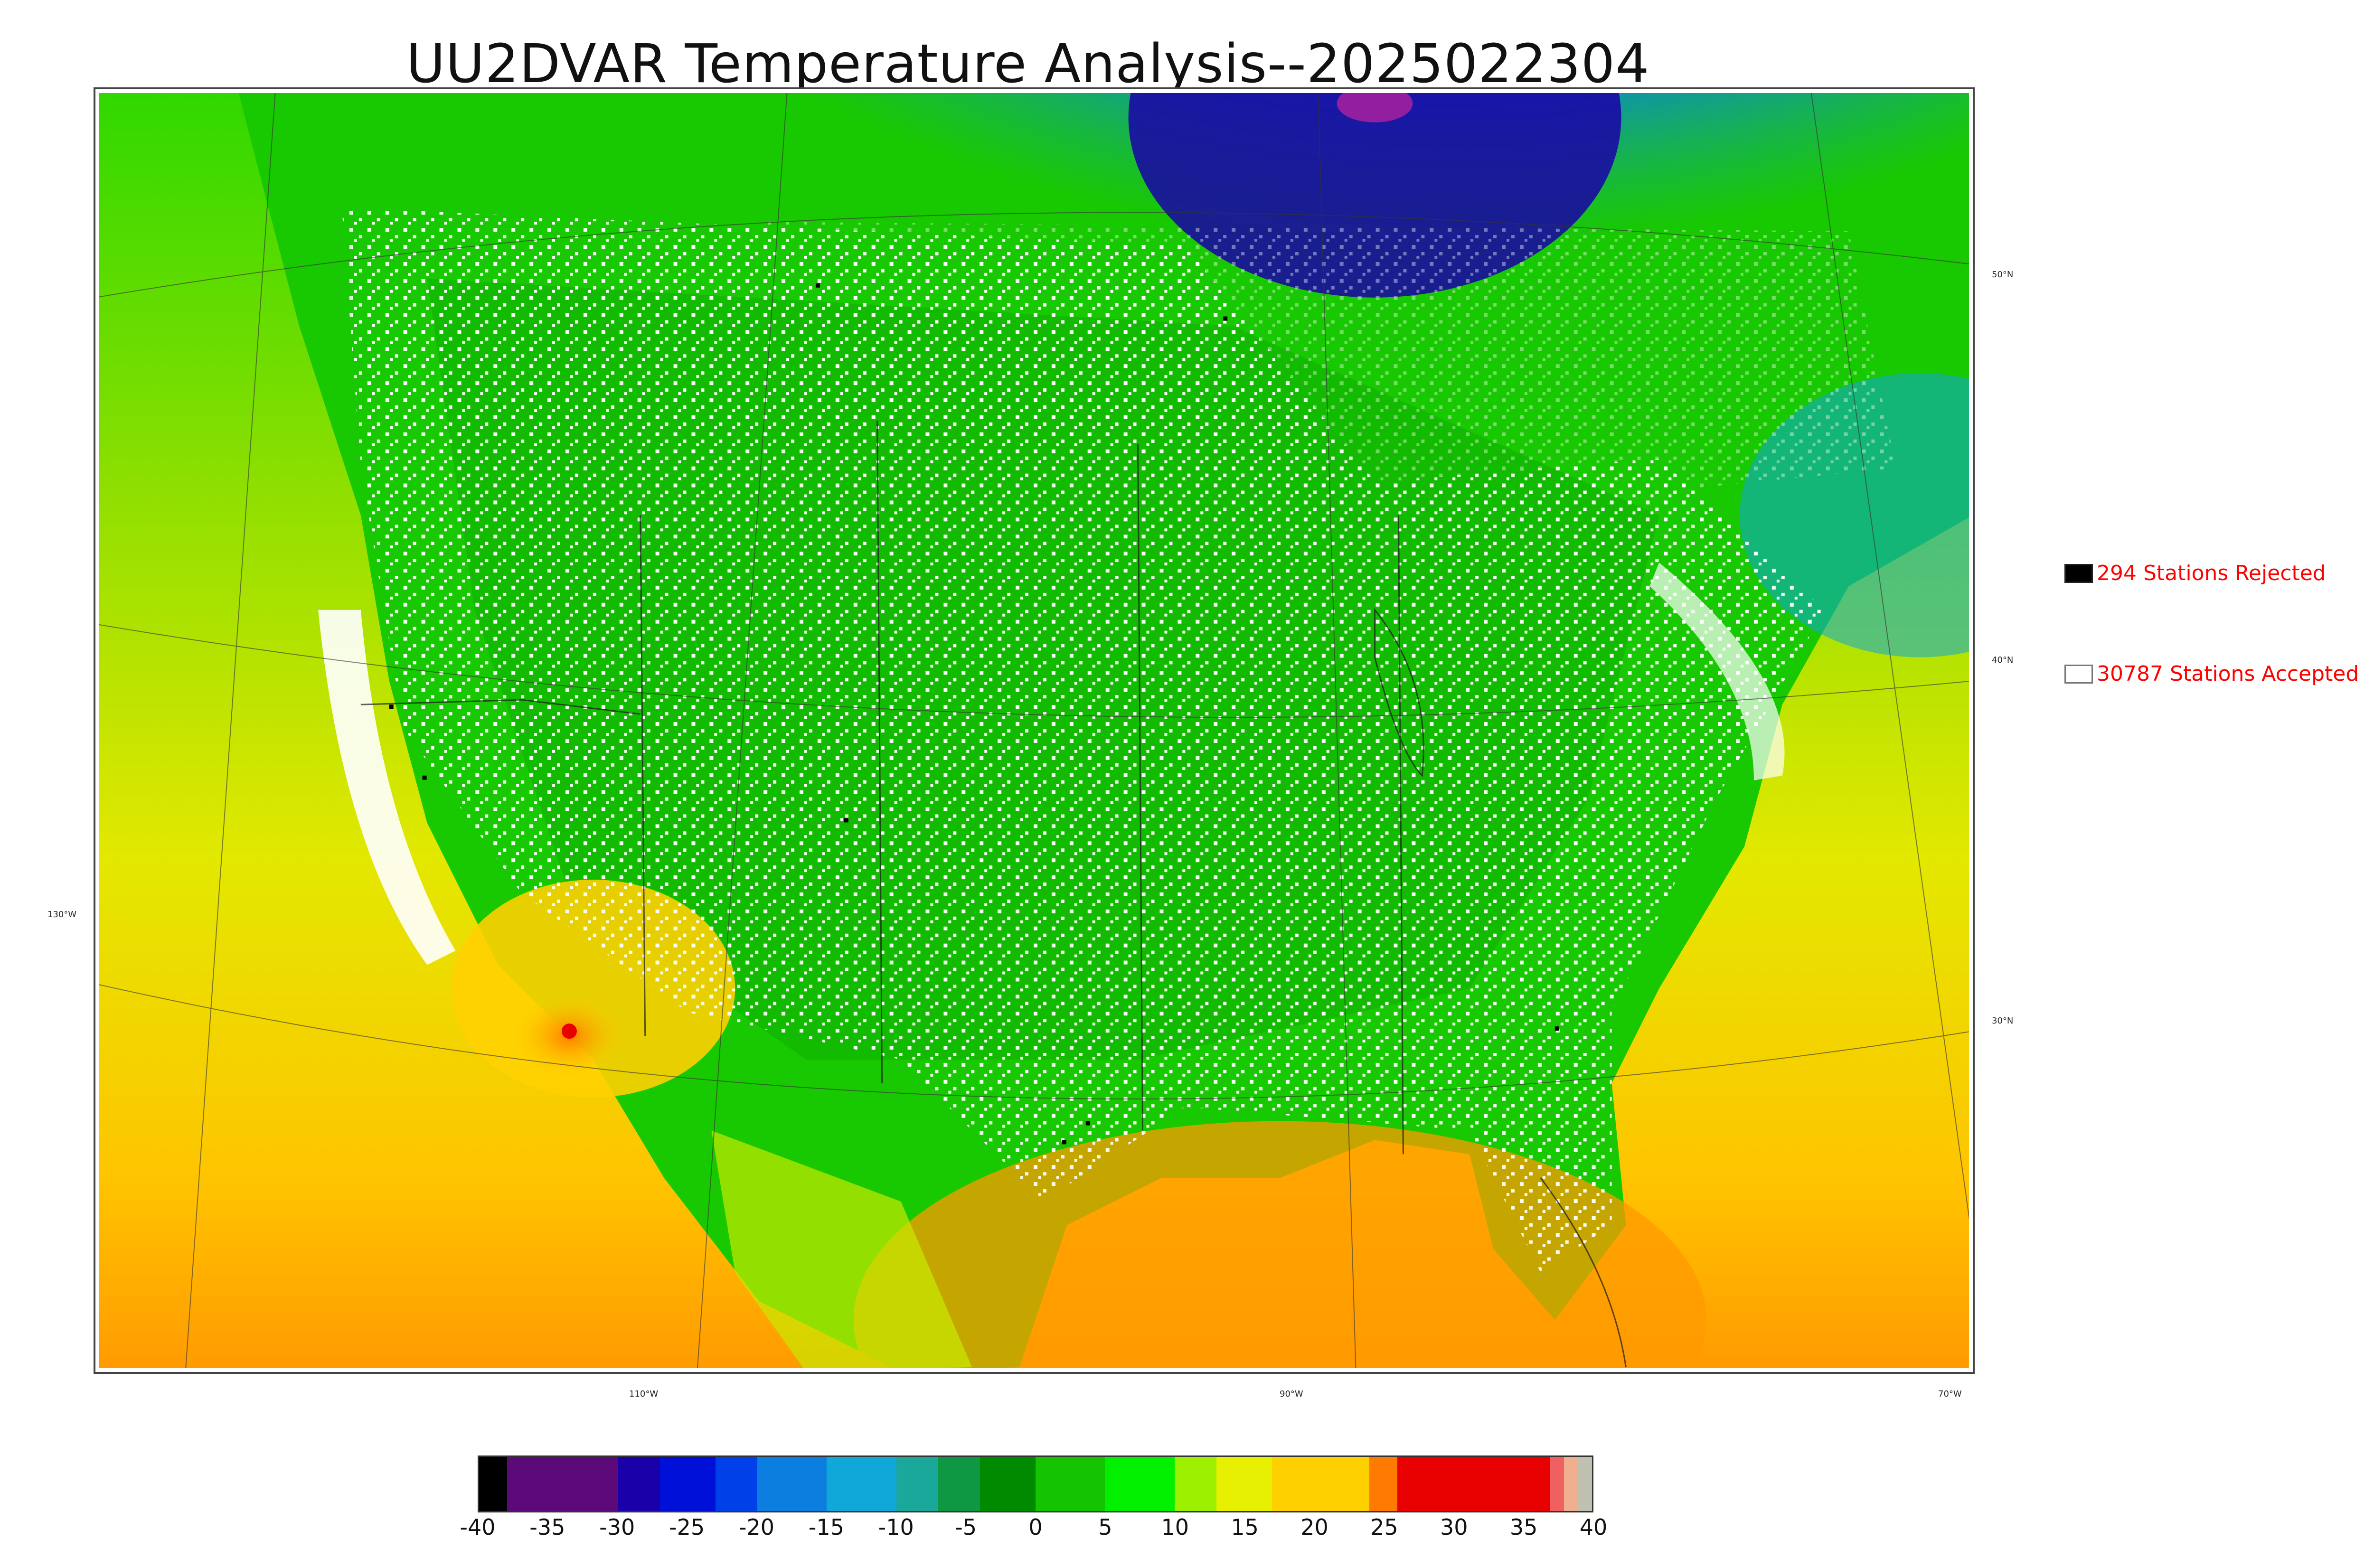 The image size is (2374, 1568). I want to click on legend-rejected-label: 294 Stations Rejected, so click(2211, 573).